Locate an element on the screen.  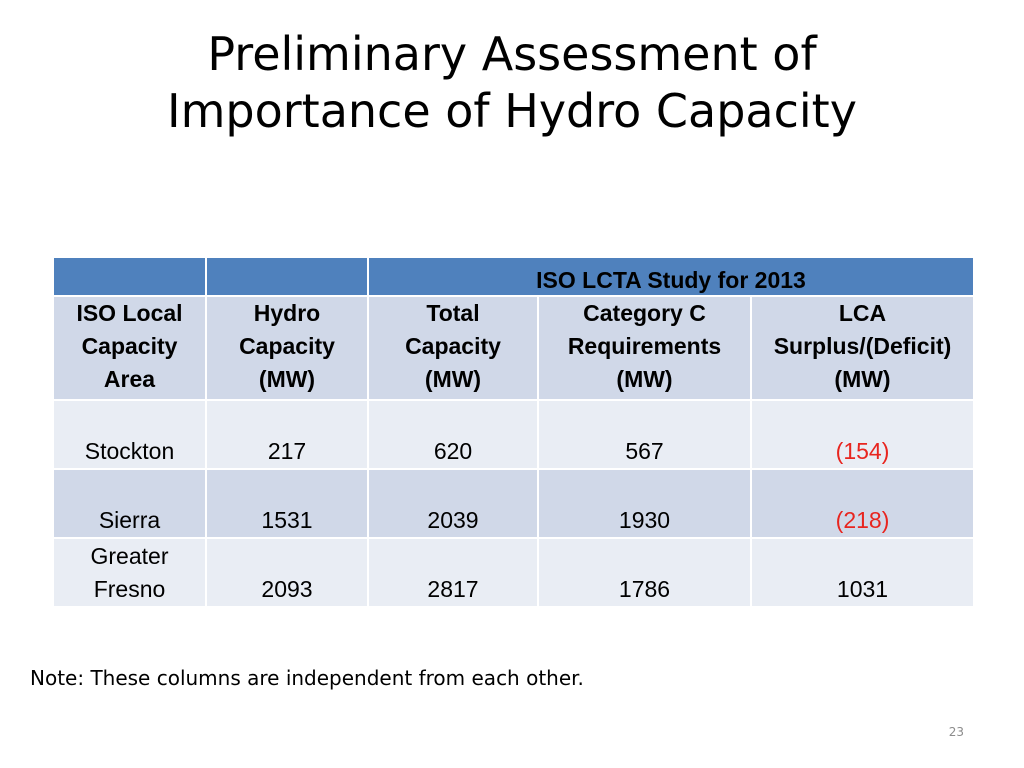
cell-hydro: 2093 is located at coordinates (287, 572).